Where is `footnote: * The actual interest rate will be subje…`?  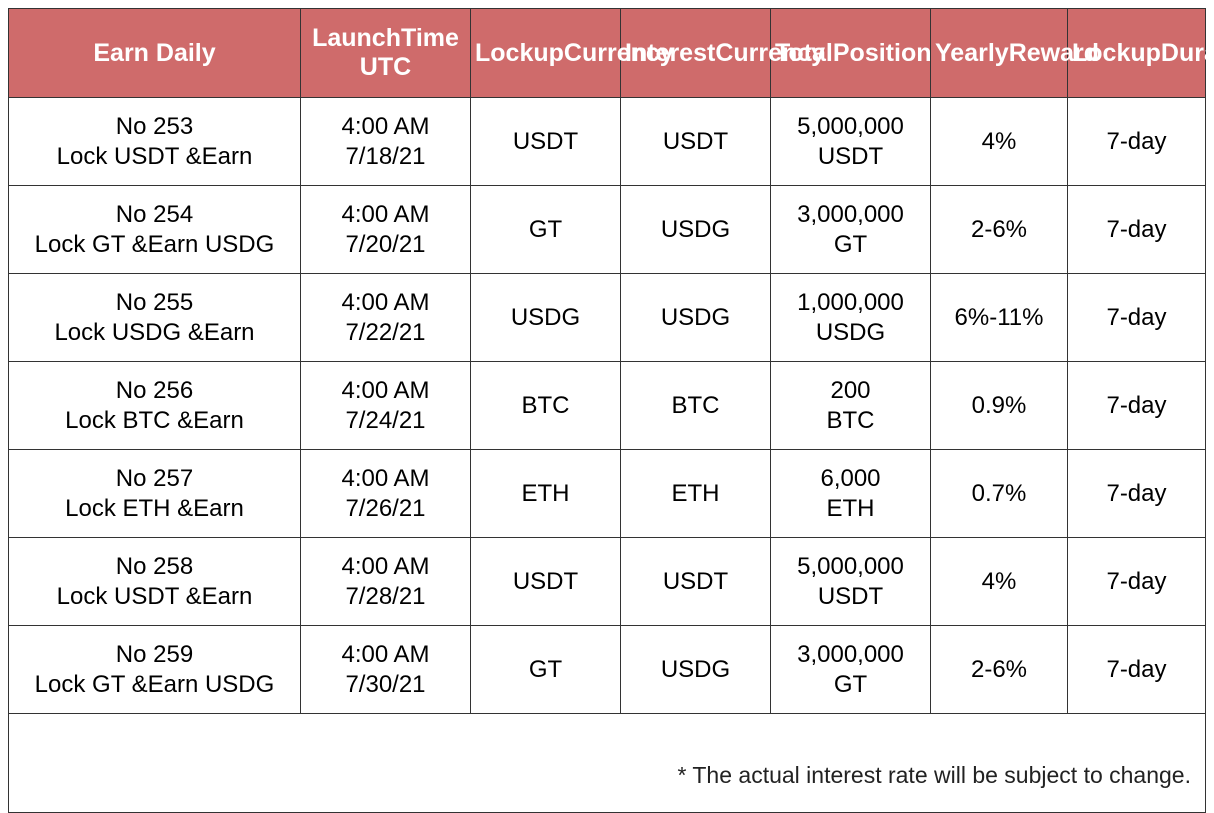 footnote: * The actual interest rate will be subje… is located at coordinates (607, 763).